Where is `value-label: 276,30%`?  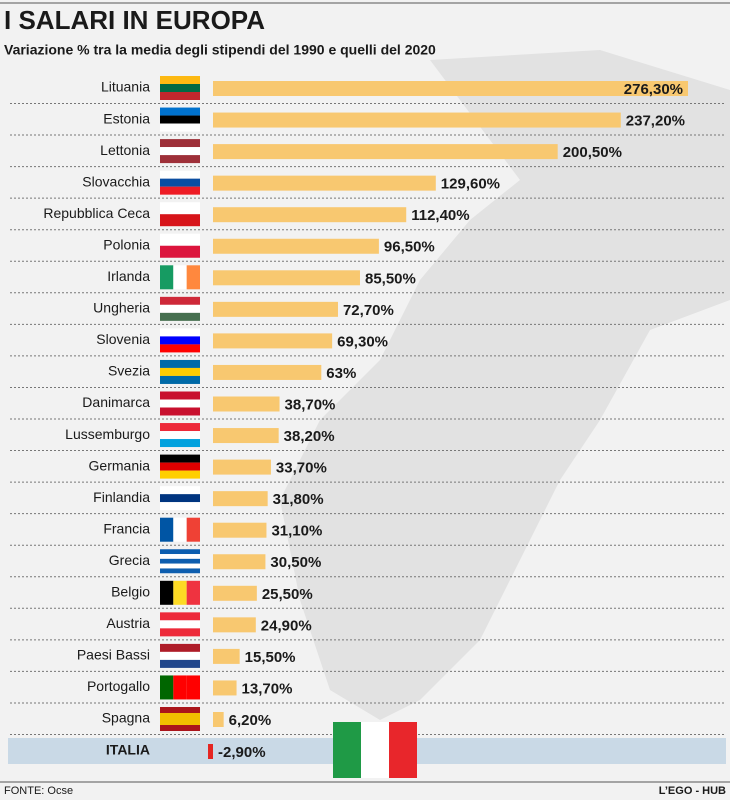 value-label: 276,30% is located at coordinates (653, 89).